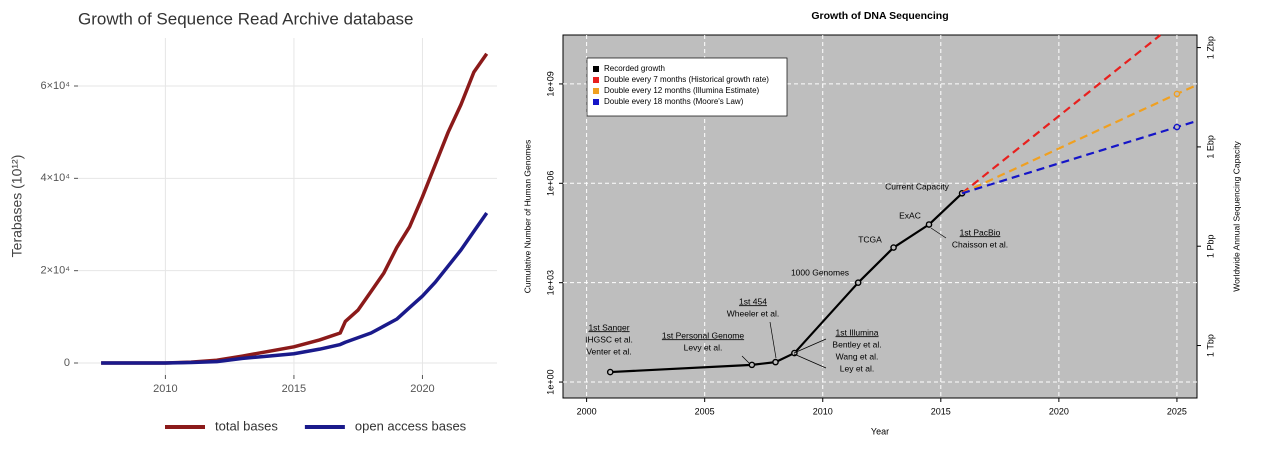 The height and width of the screenshot is (452, 1262). I want to click on x-tick-label: 2000, so click(587, 411).